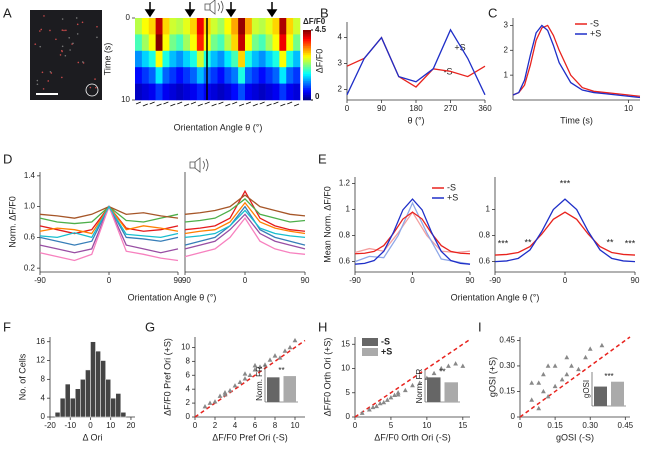  What do you see at coordinates (590, 425) in the screenshot?
I see `x-tick-label: 0.30` at bounding box center [590, 425].